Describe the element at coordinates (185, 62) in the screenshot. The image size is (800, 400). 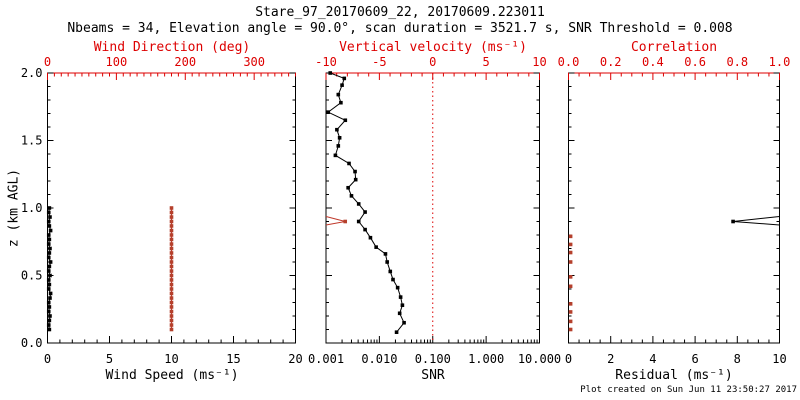
I see `wind-top-tick-label: 200` at that location.